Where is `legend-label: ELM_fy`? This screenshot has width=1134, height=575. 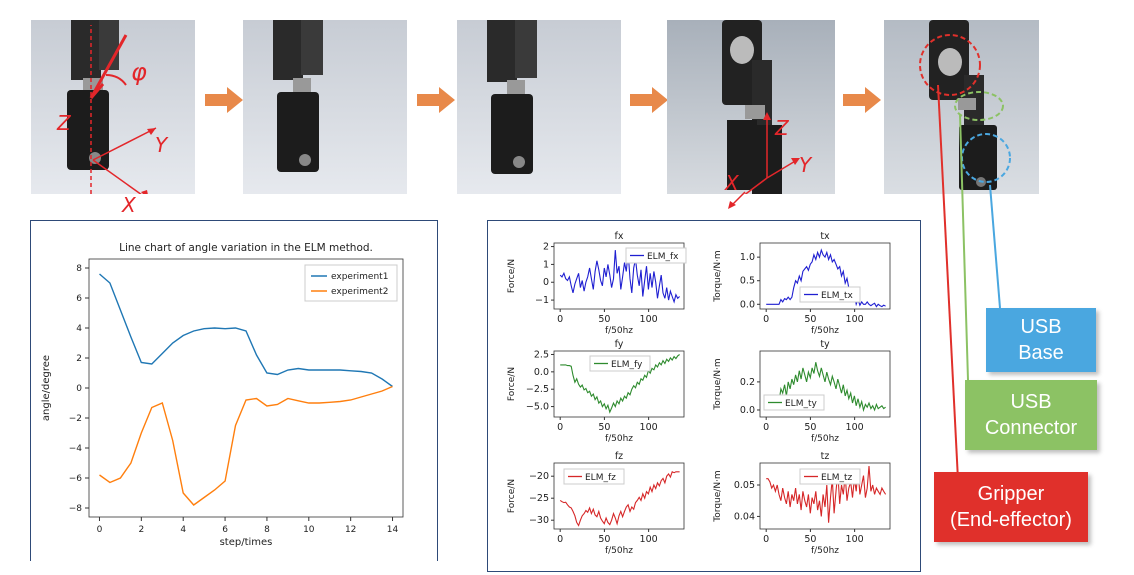 legend-label: ELM_fy is located at coordinates (627, 365).